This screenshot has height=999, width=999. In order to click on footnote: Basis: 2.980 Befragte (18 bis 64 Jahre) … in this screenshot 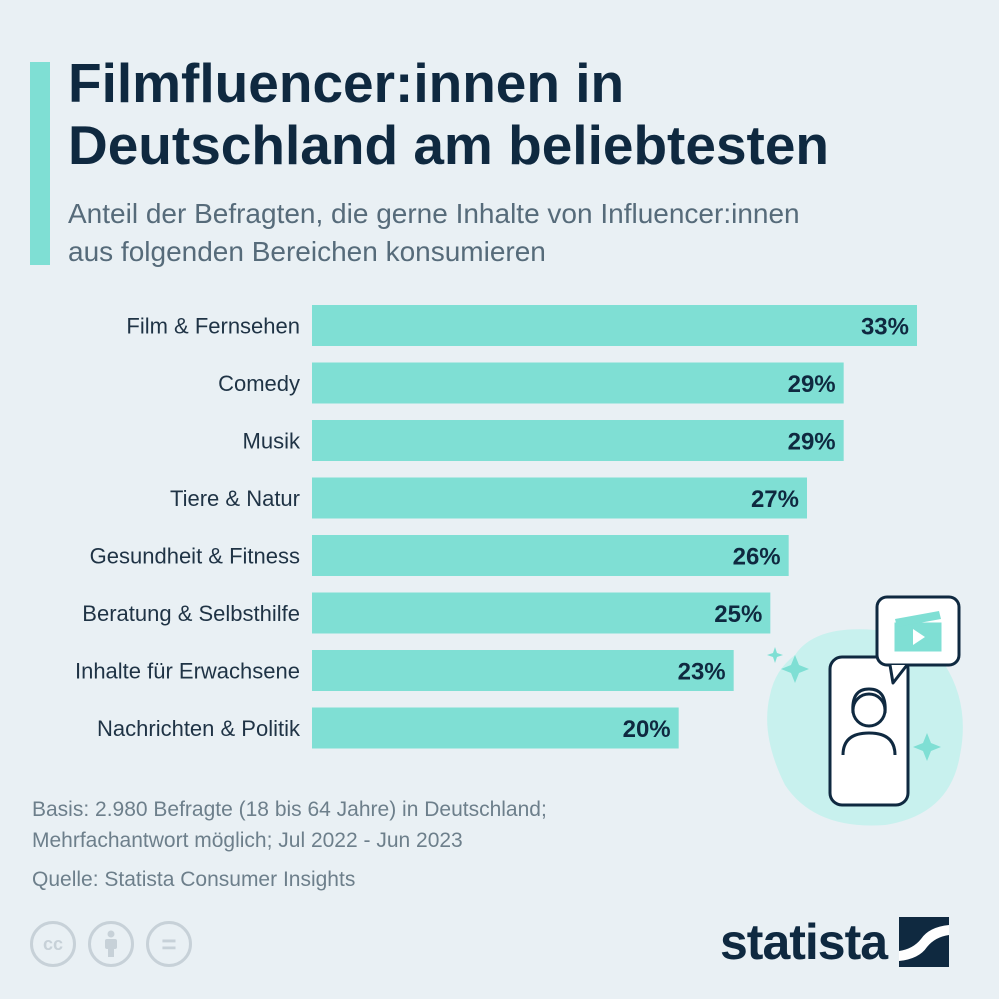, I will do `click(372, 844)`.